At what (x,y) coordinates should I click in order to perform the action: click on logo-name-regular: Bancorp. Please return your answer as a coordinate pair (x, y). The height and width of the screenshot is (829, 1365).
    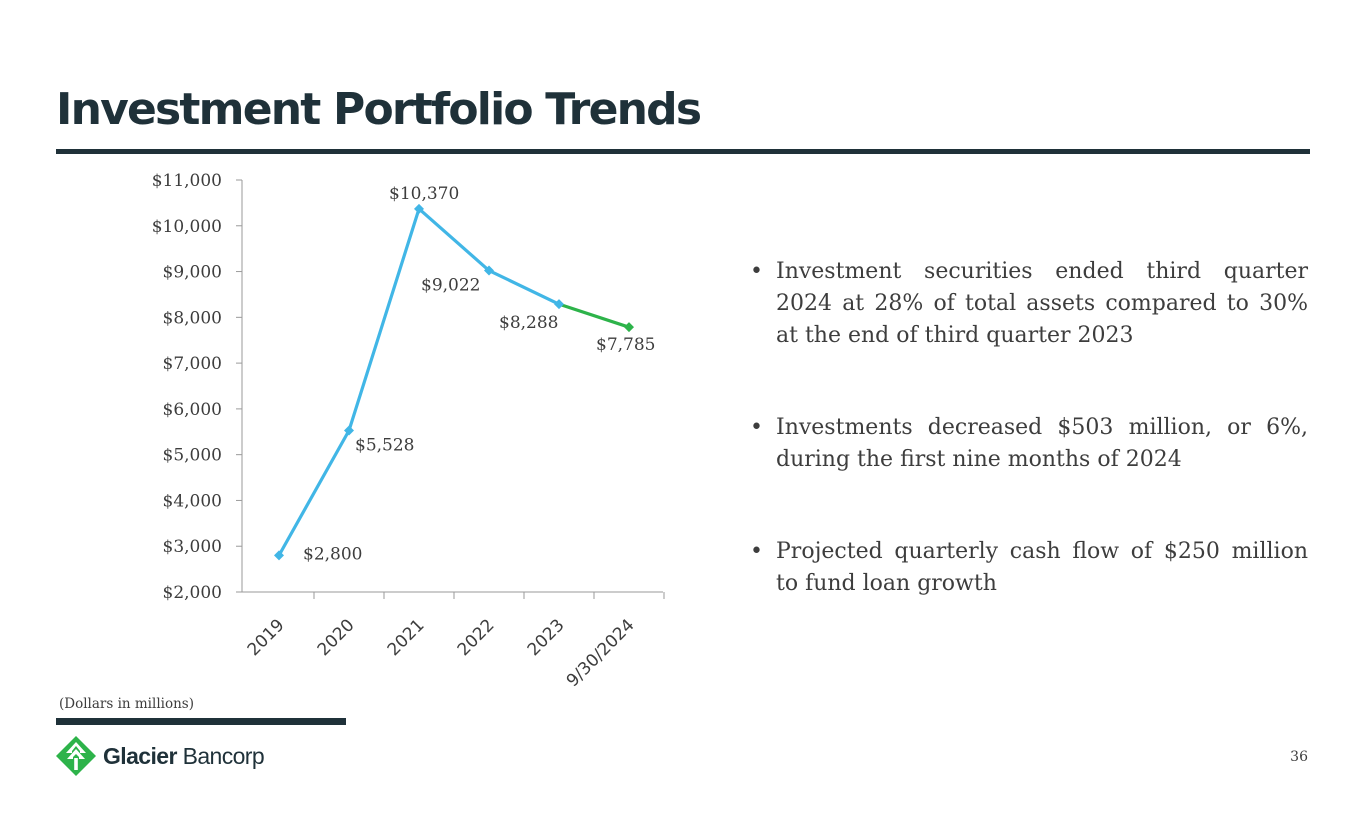
    Looking at the image, I should click on (223, 755).